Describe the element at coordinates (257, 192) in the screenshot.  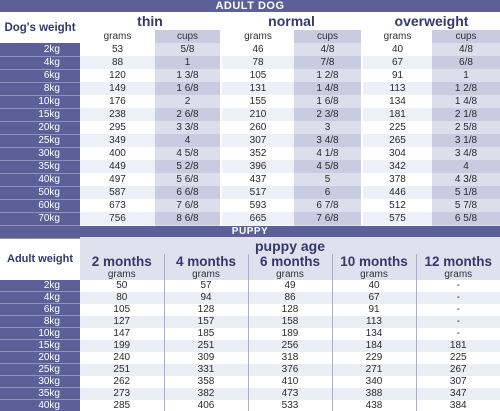
I see `grams-cell: 517` at that location.